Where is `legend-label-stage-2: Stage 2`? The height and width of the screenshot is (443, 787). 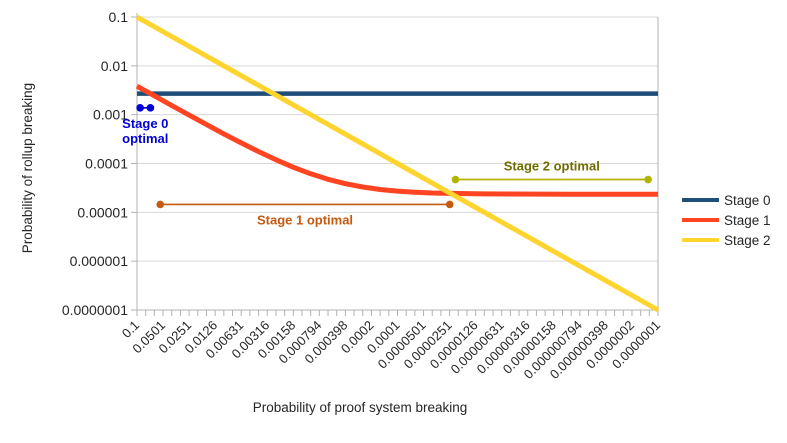
legend-label-stage-2: Stage 2 is located at coordinates (747, 240).